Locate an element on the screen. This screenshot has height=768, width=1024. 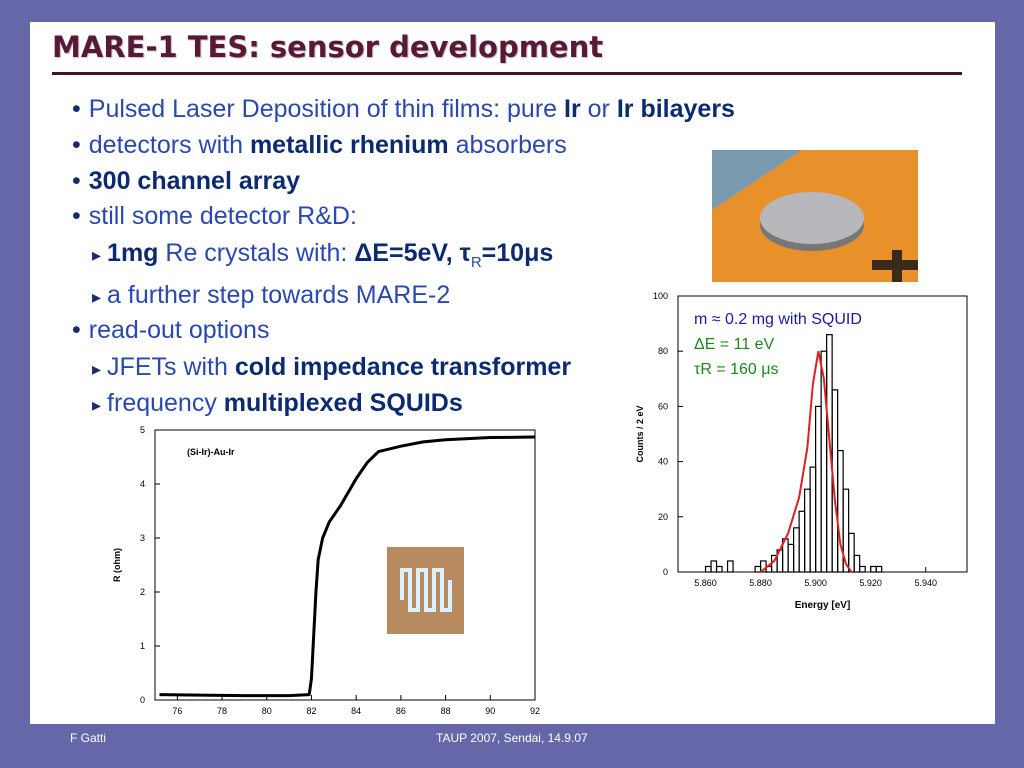
y-axis-label: R (ohm) is located at coordinates (117, 565).